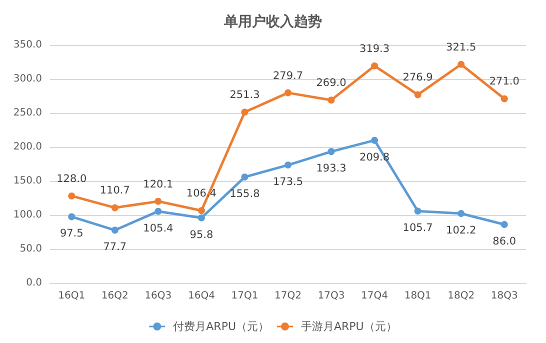  What do you see at coordinates (115, 190) in the screenshot?
I see `data-label: 110.7` at bounding box center [115, 190].